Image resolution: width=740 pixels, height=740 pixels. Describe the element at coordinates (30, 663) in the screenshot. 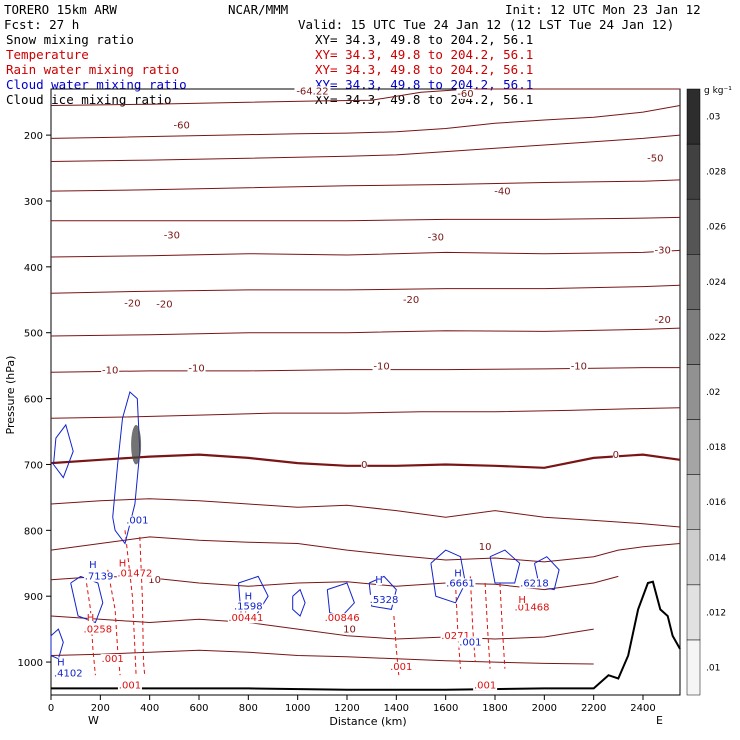

I see `y-tick-label: 1000` at that location.